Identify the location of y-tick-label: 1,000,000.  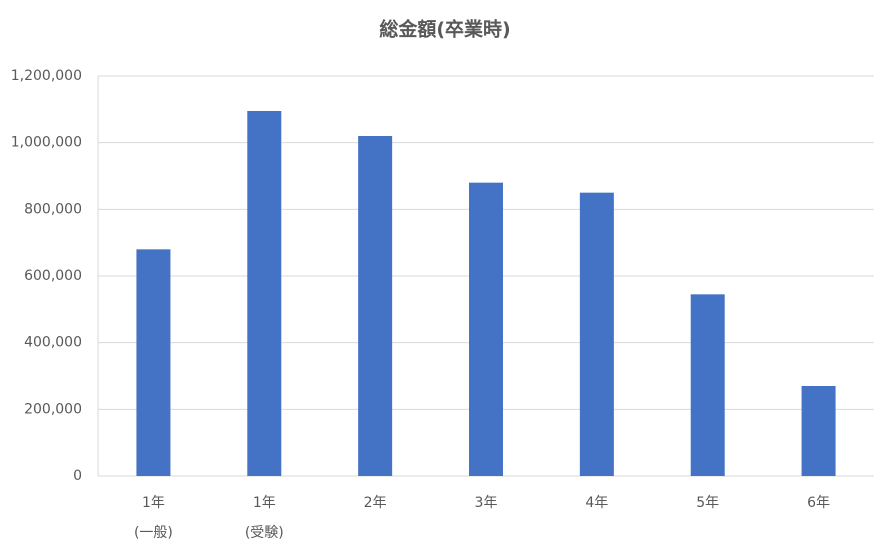
(46, 143).